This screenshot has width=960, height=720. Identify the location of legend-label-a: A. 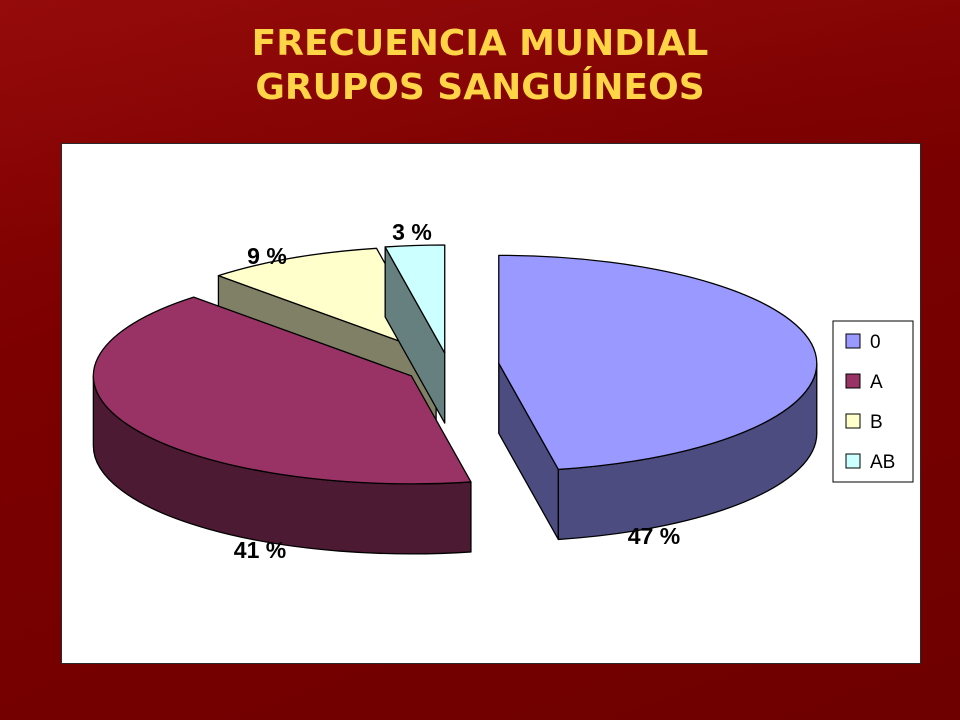
(876, 382).